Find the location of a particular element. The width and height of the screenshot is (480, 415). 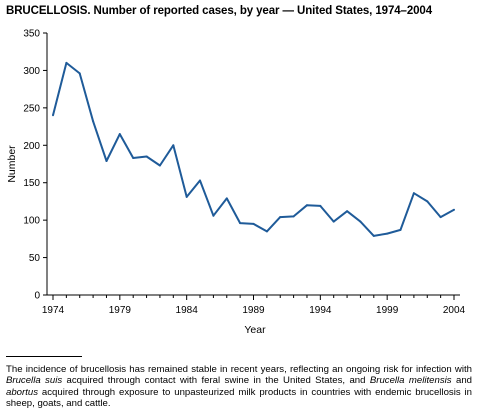

x-tick-label: 1994 is located at coordinates (320, 310).